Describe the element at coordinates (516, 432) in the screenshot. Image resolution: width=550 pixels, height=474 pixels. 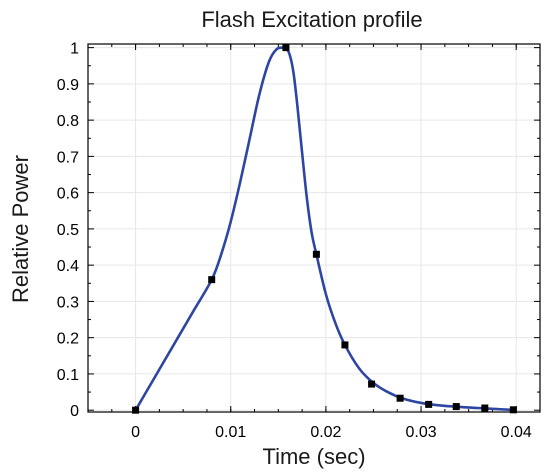
I see `x-tick-label: 0.04` at that location.